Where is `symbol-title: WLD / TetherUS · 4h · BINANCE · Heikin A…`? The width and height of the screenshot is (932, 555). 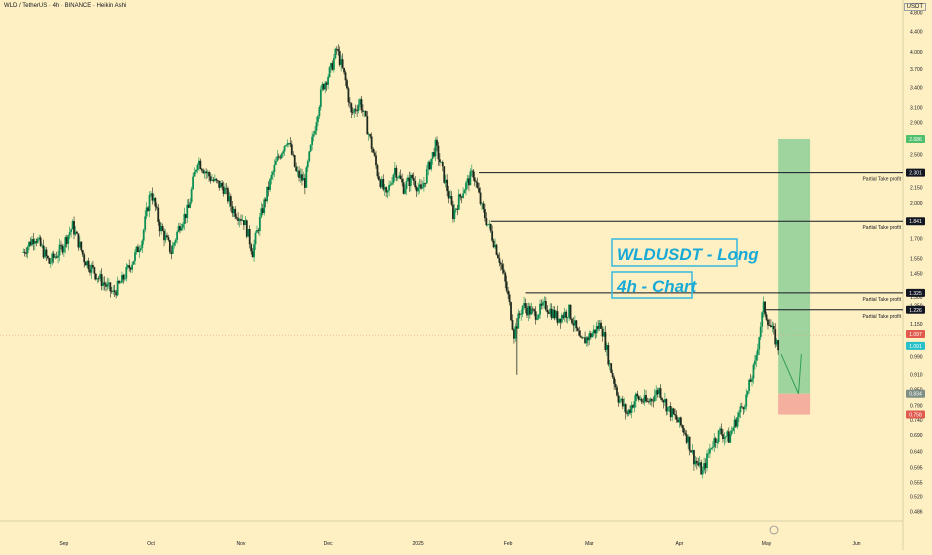
symbol-title: WLD / TetherUS · 4h · BINANCE · Heikin A… is located at coordinates (65, 6).